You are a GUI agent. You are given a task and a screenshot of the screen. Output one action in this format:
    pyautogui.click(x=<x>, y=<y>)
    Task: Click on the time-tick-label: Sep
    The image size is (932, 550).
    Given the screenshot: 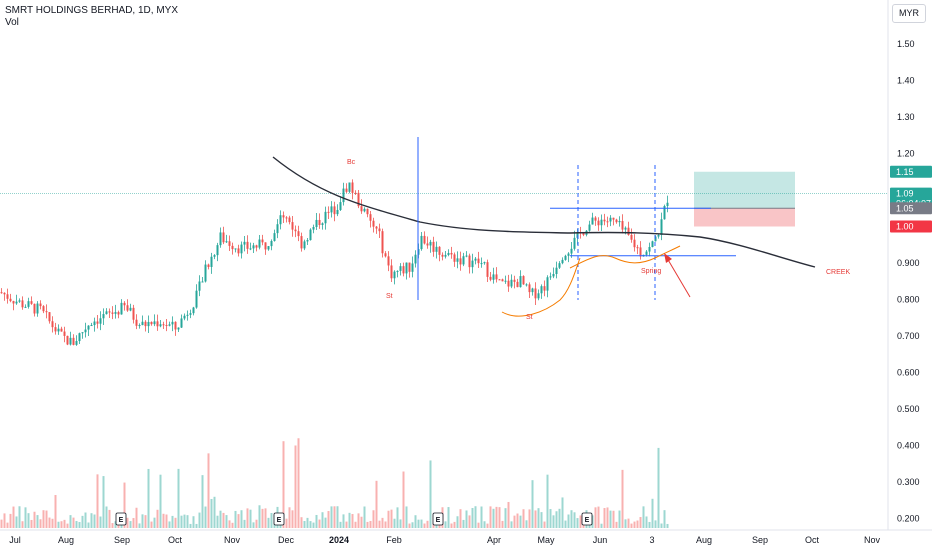 What is the action you would take?
    pyautogui.click(x=760, y=540)
    